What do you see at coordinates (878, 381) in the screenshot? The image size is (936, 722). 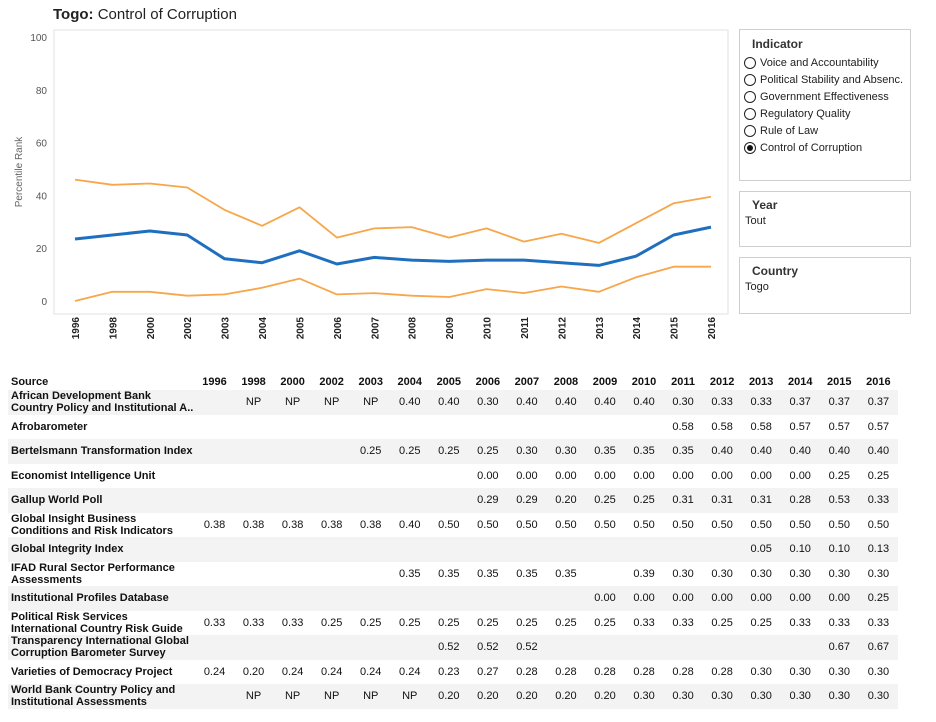 I see `table-header-year: 2016` at bounding box center [878, 381].